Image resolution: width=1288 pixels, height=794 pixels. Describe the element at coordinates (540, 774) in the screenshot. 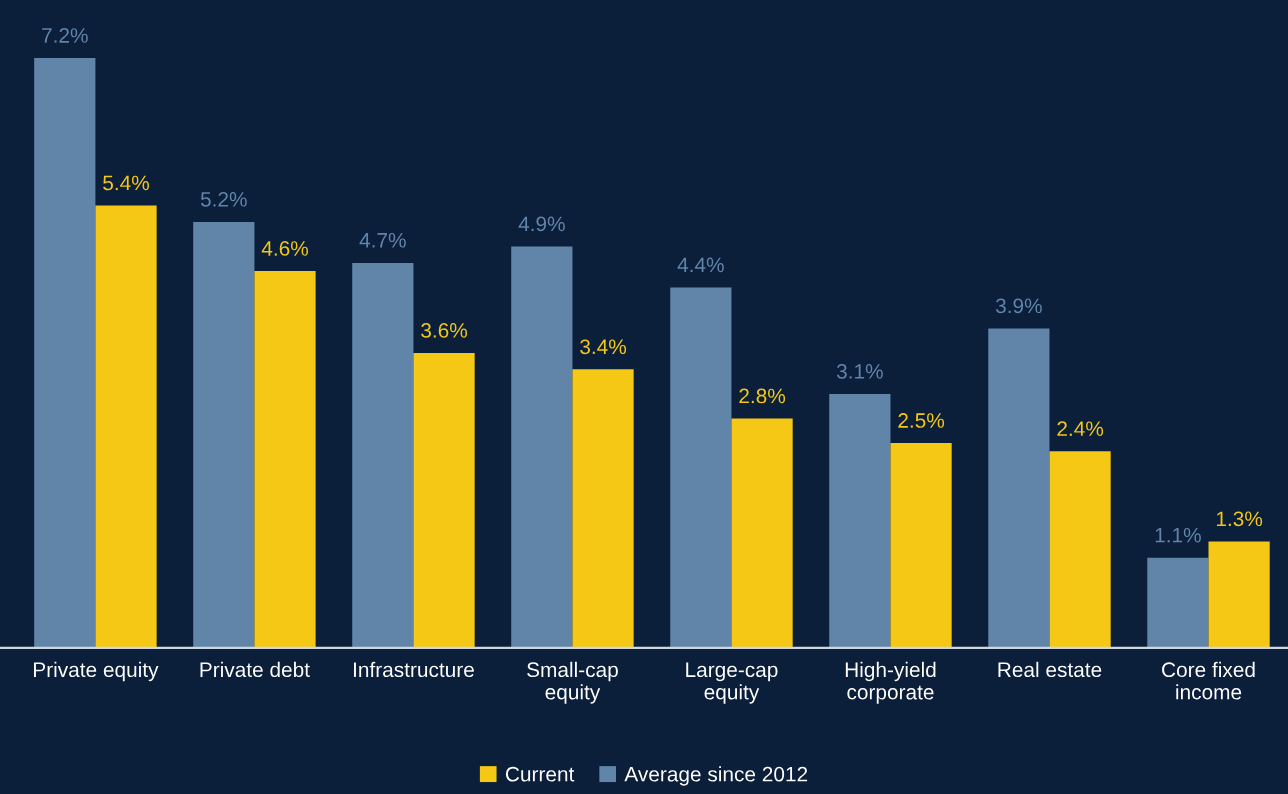

I see `legend-label: Current` at that location.